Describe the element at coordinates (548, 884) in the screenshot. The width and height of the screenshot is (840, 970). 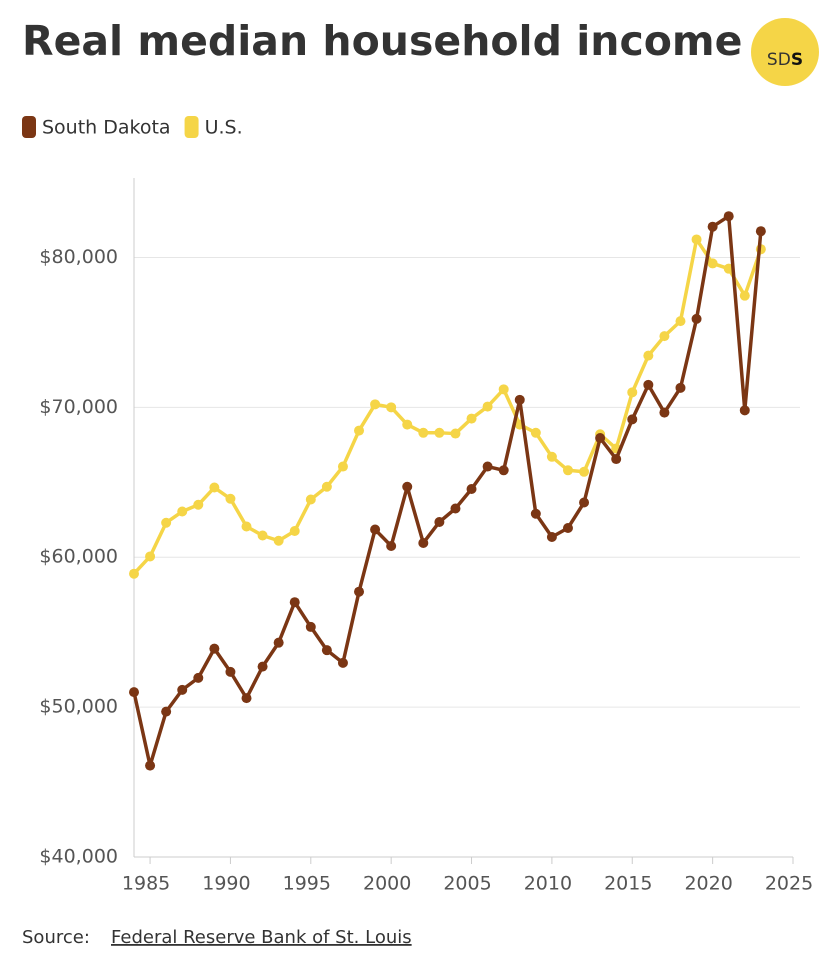
I see `x-tick-label: 2010` at that location.